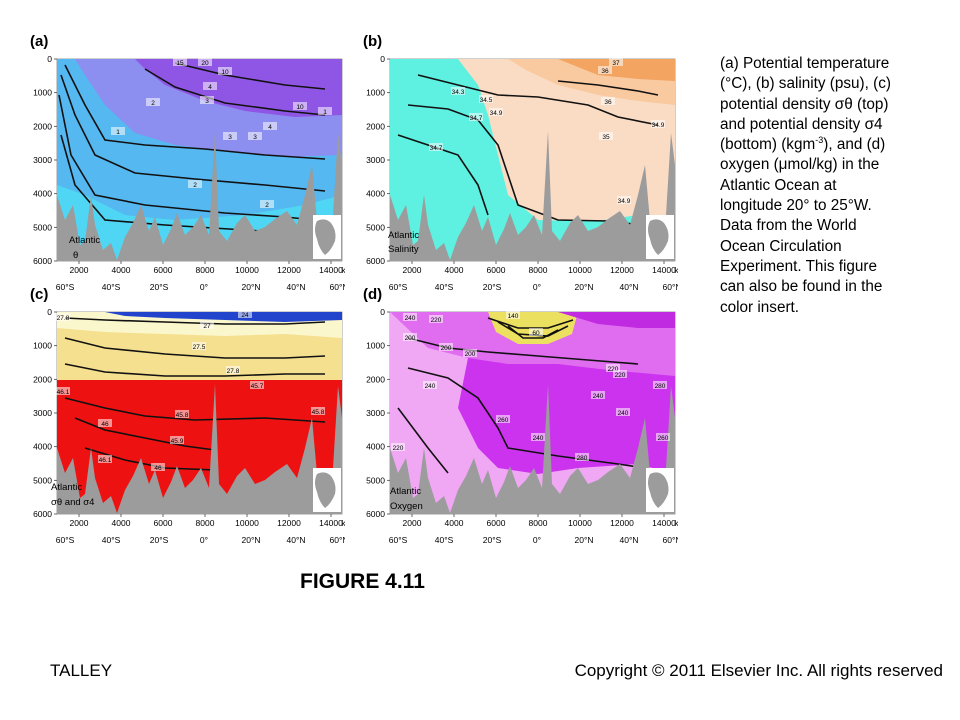  I want to click on contour-label: 45.8, so click(182, 415).